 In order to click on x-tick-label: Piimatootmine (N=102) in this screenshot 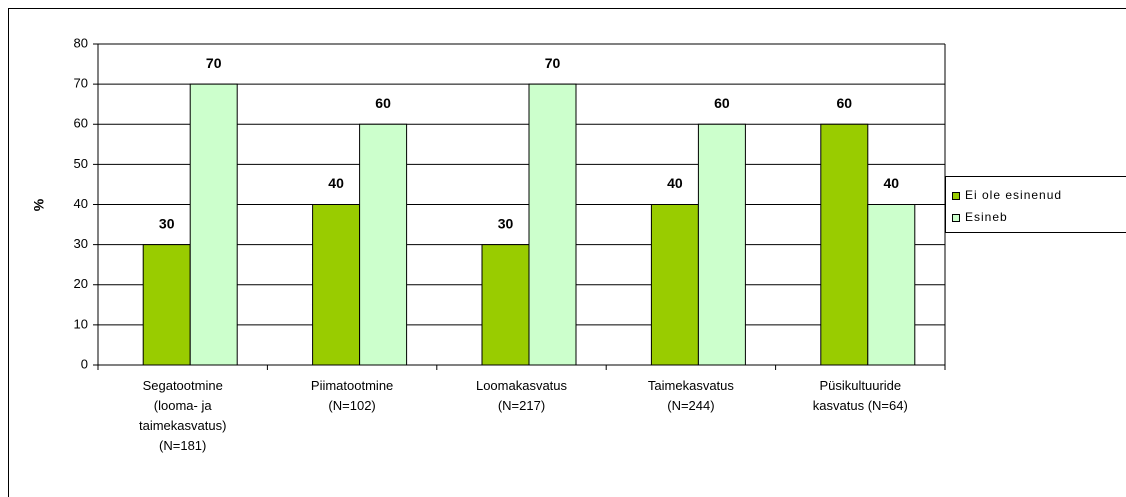, I will do `click(352, 395)`.